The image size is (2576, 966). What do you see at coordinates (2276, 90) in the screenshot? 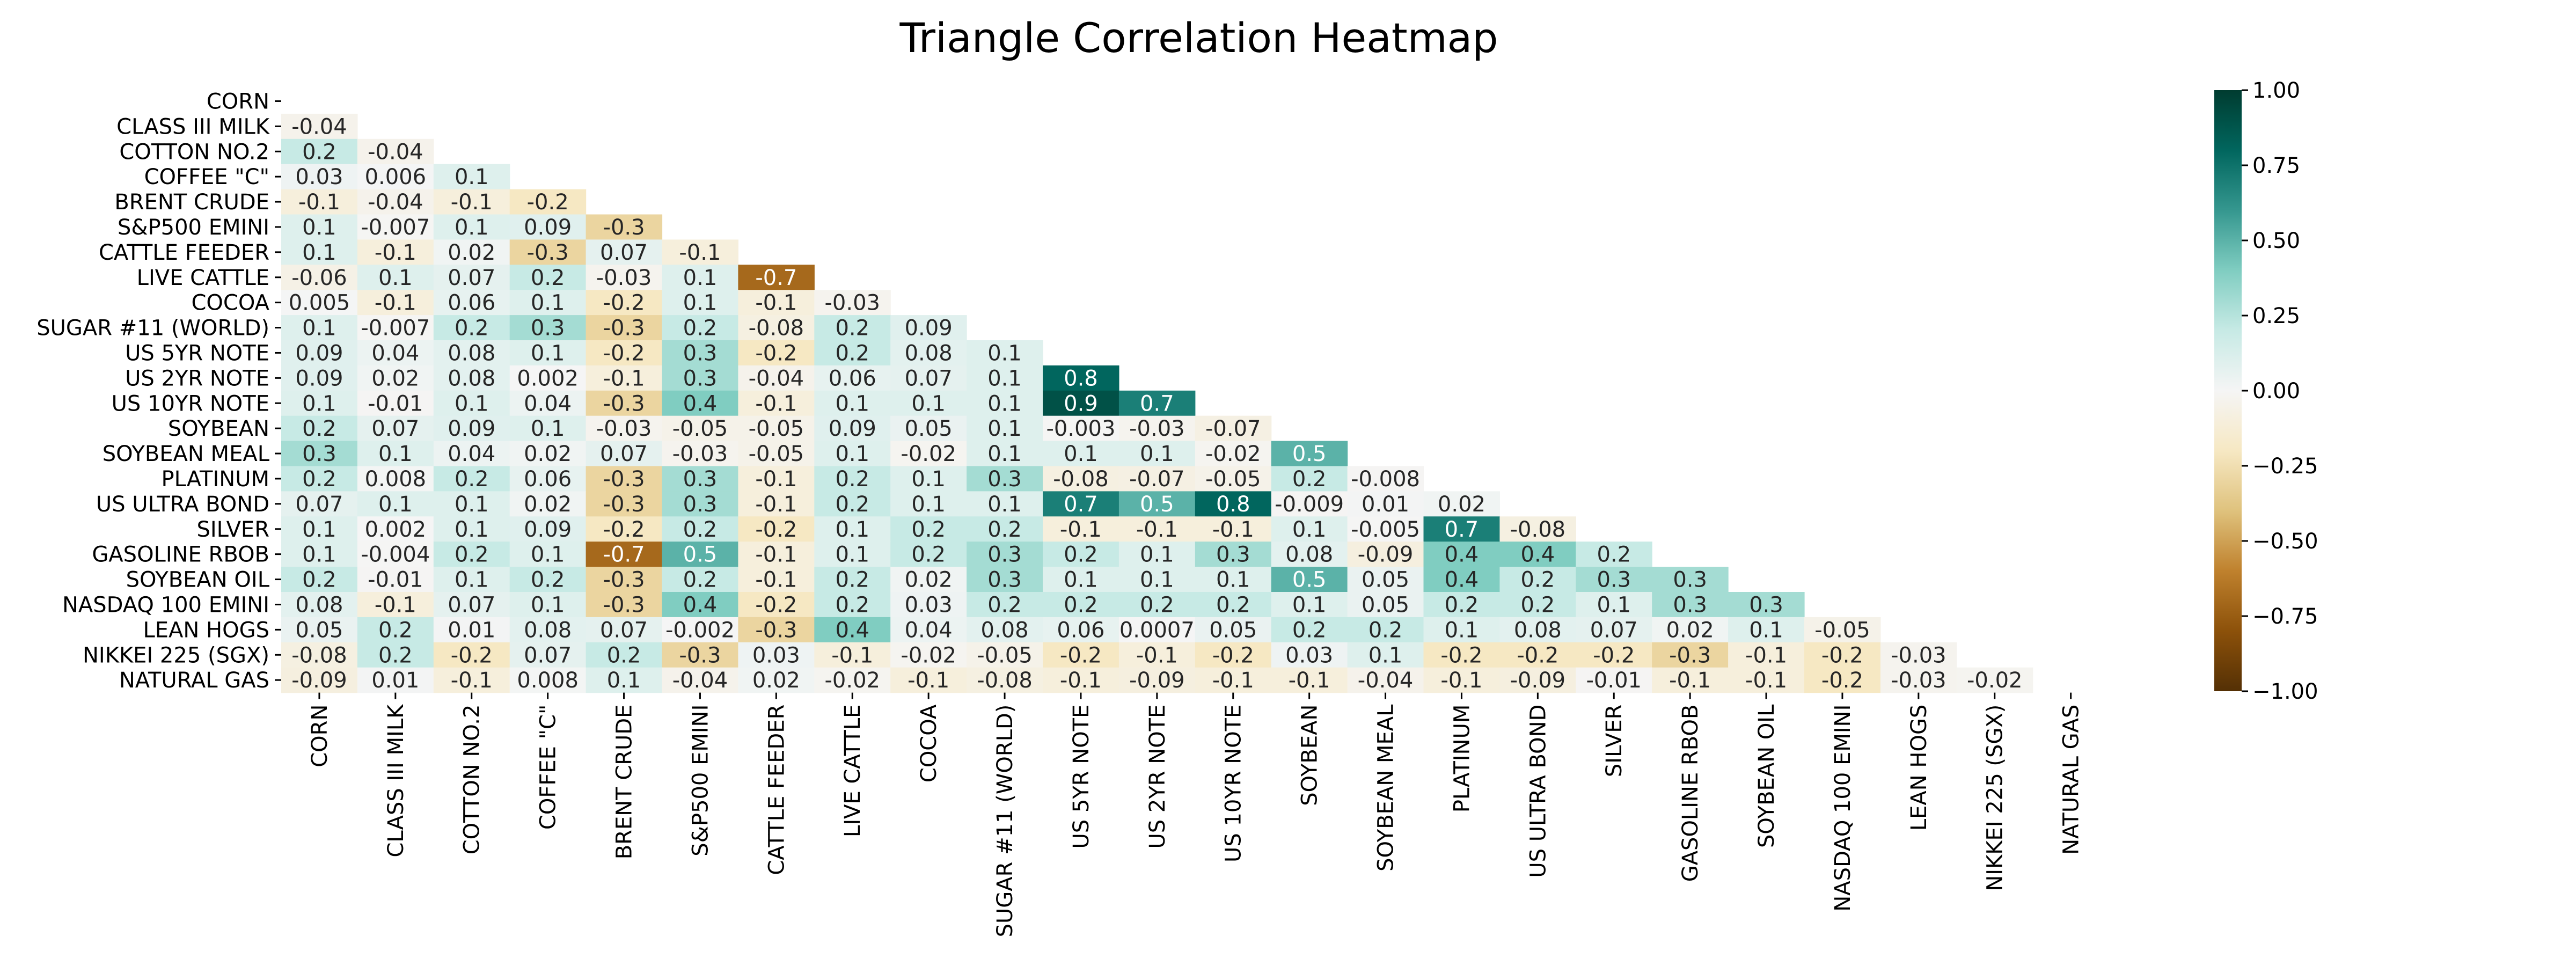
I see `colorbar-tick-label: 1.00` at bounding box center [2276, 90].